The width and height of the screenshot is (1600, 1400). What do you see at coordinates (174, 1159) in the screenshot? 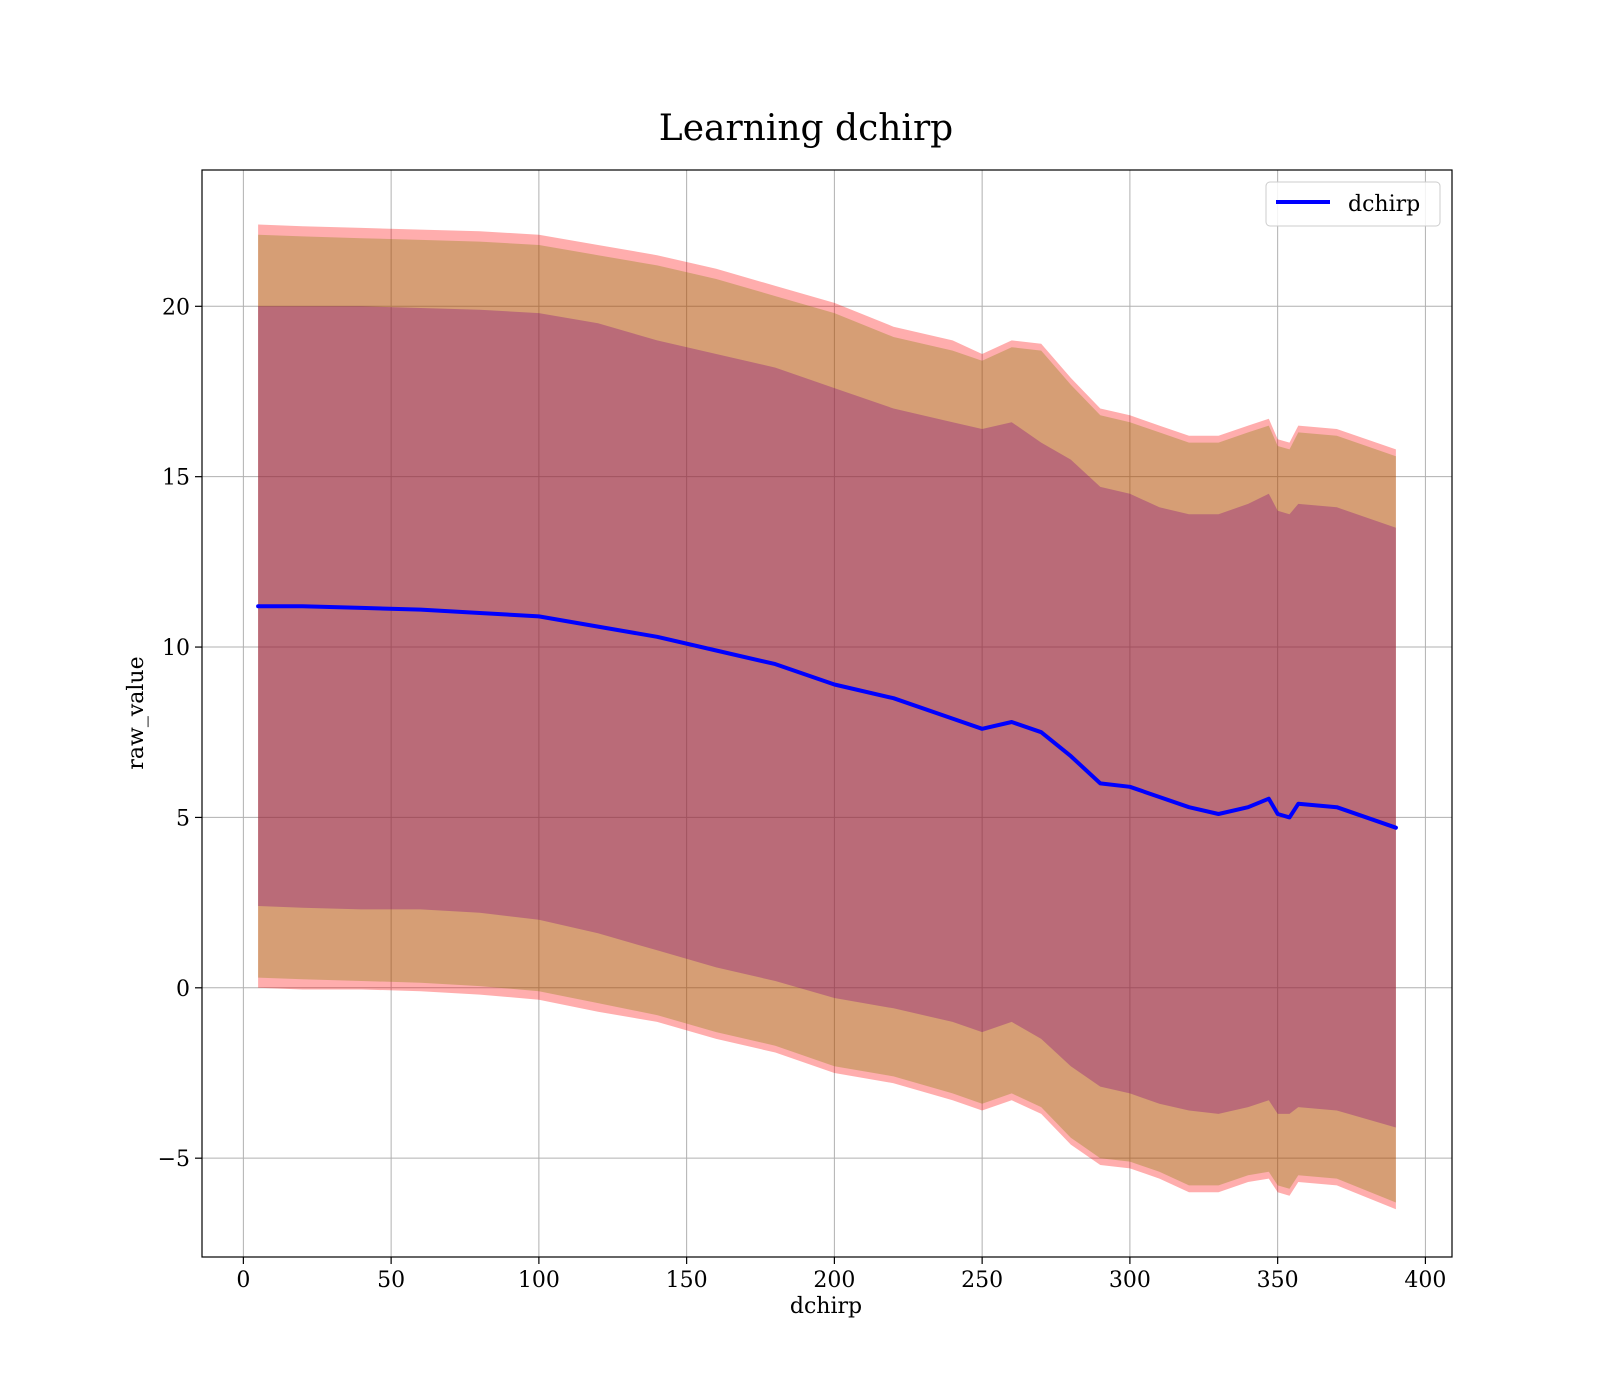
I see `y-tick-label: −5` at bounding box center [174, 1159].